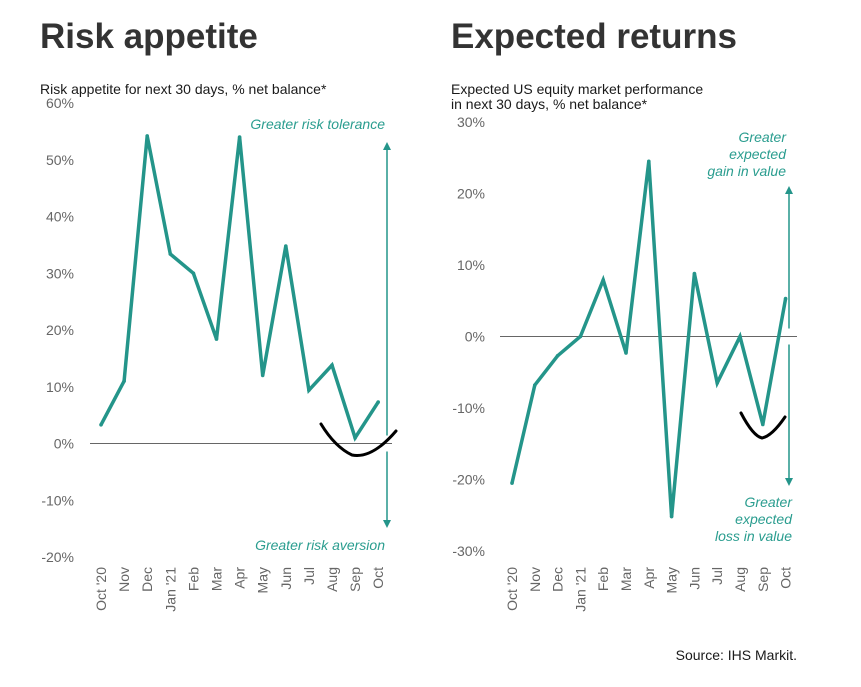 This screenshot has width=861, height=687. I want to click on chart-title: Risk appetite, so click(149, 36).